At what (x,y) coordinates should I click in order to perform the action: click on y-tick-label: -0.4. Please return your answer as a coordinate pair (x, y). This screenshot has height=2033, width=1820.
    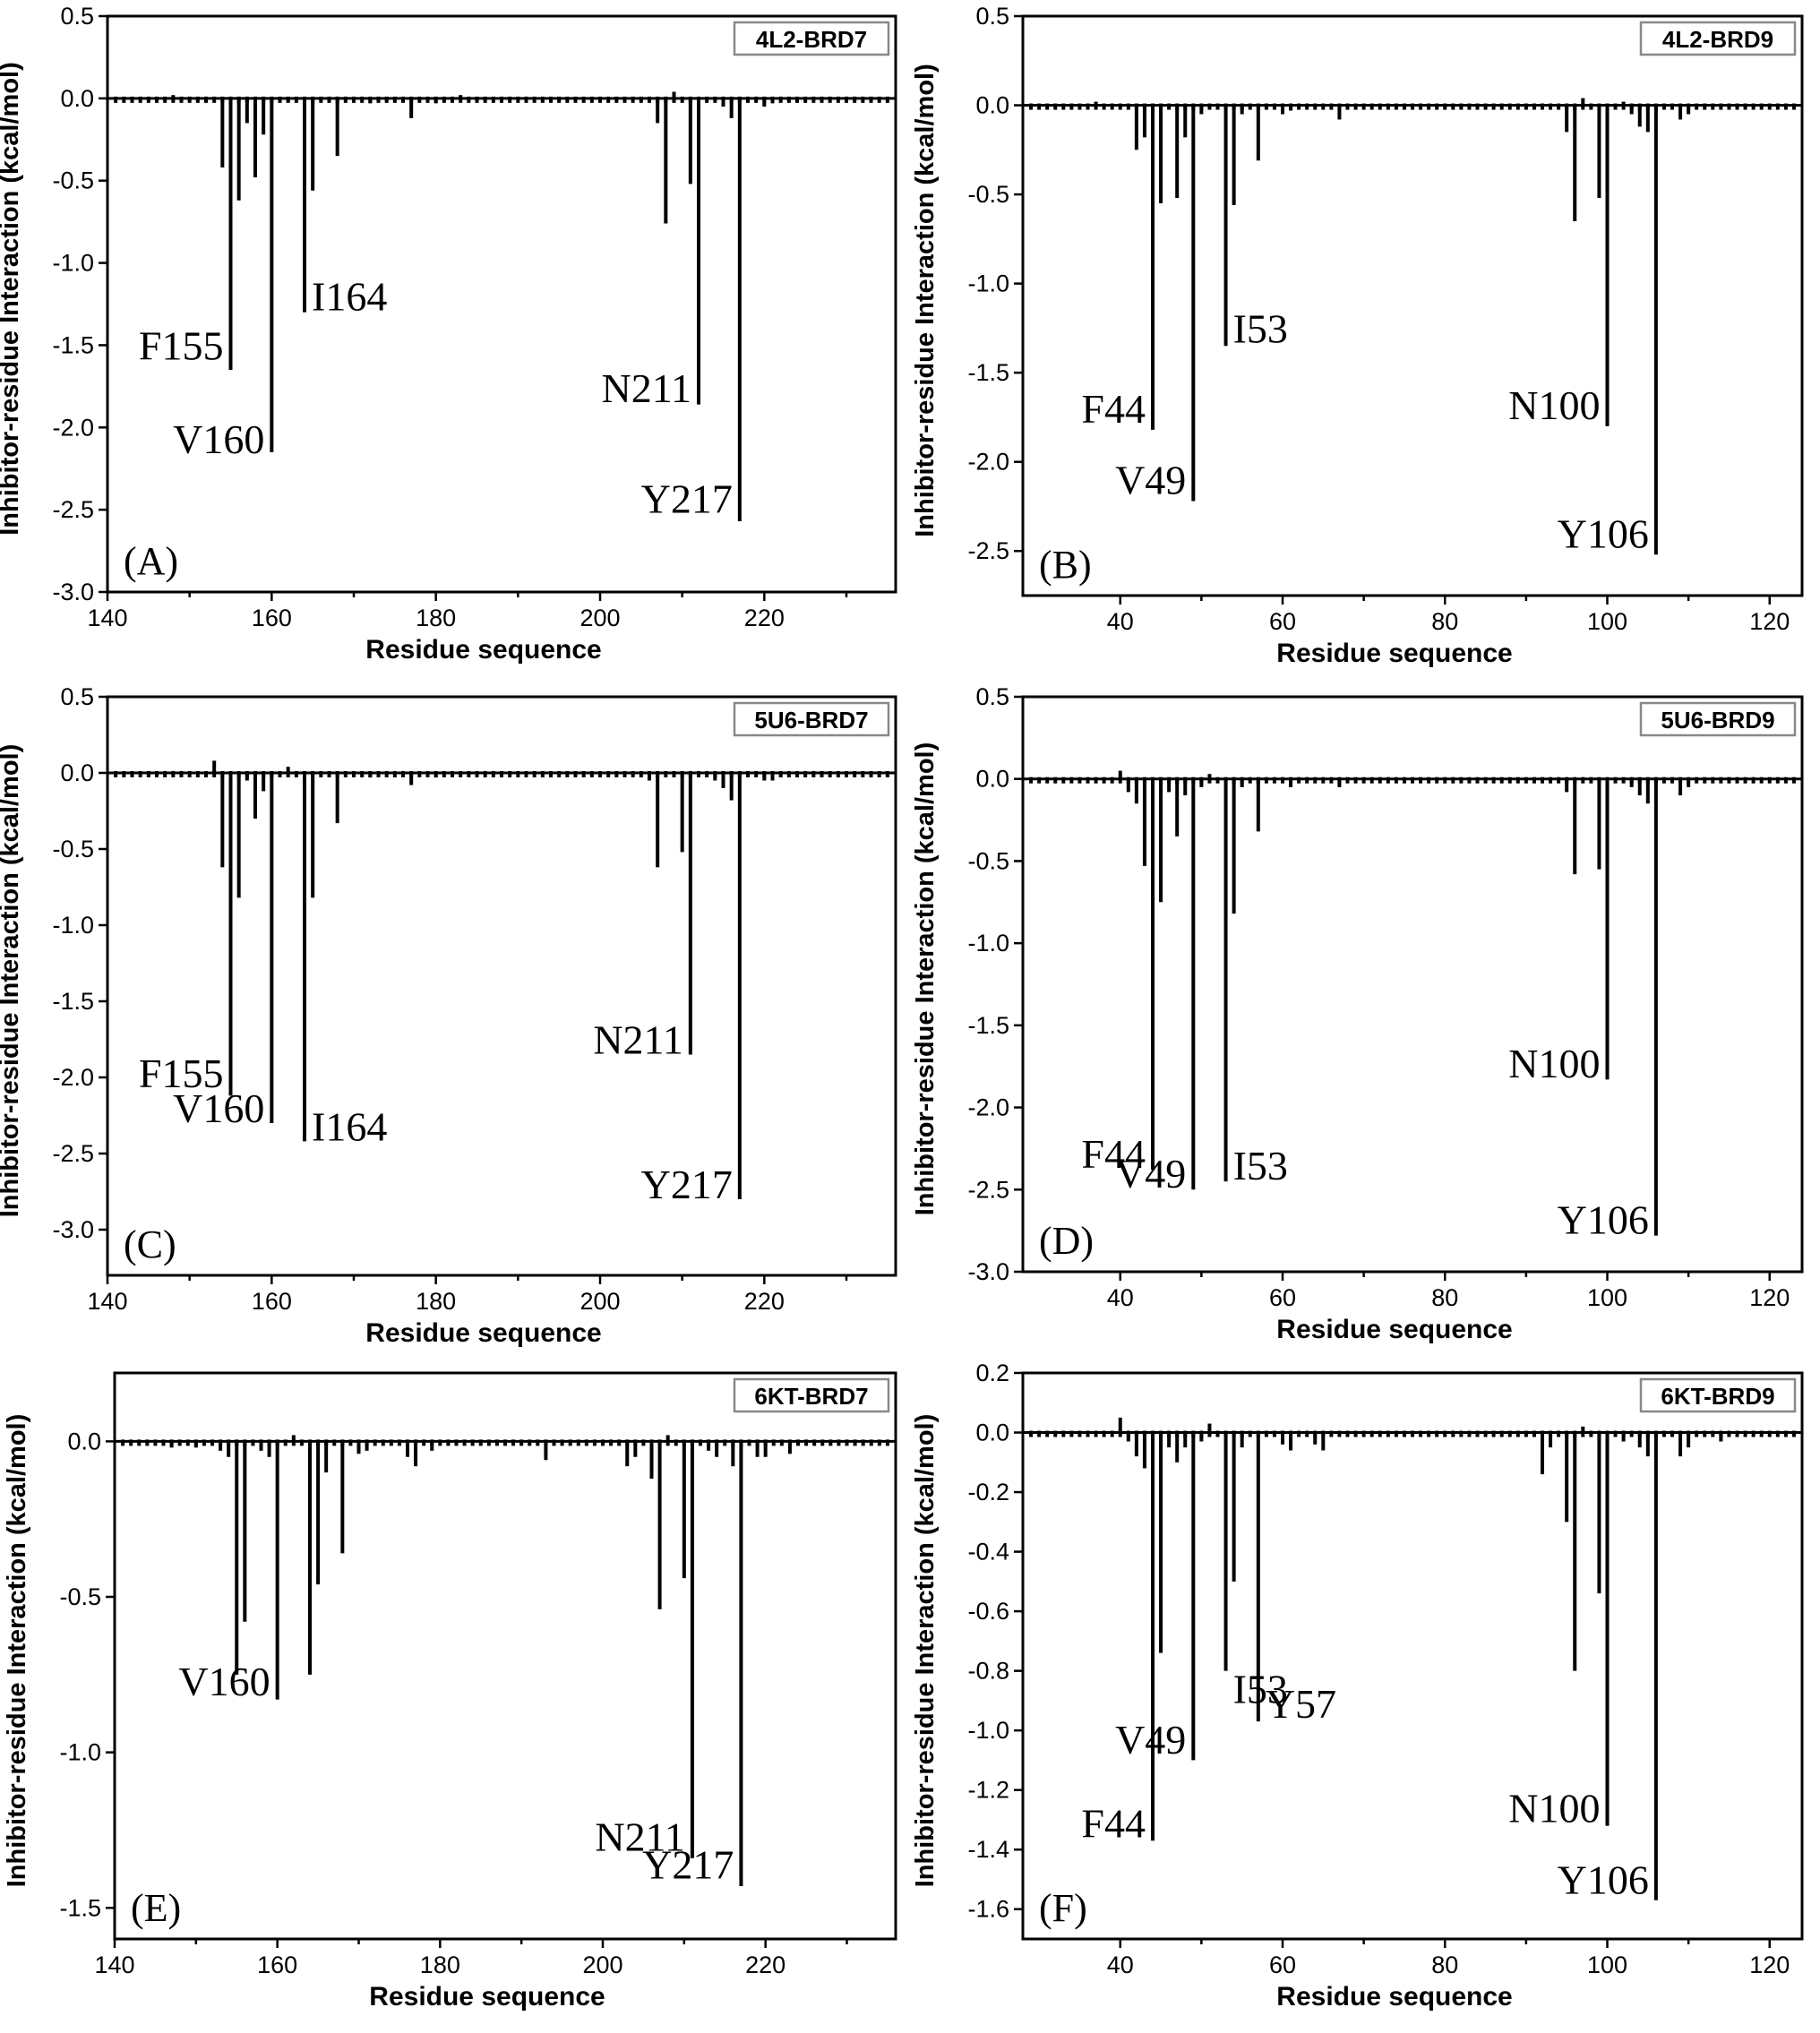
    Looking at the image, I should click on (988, 1552).